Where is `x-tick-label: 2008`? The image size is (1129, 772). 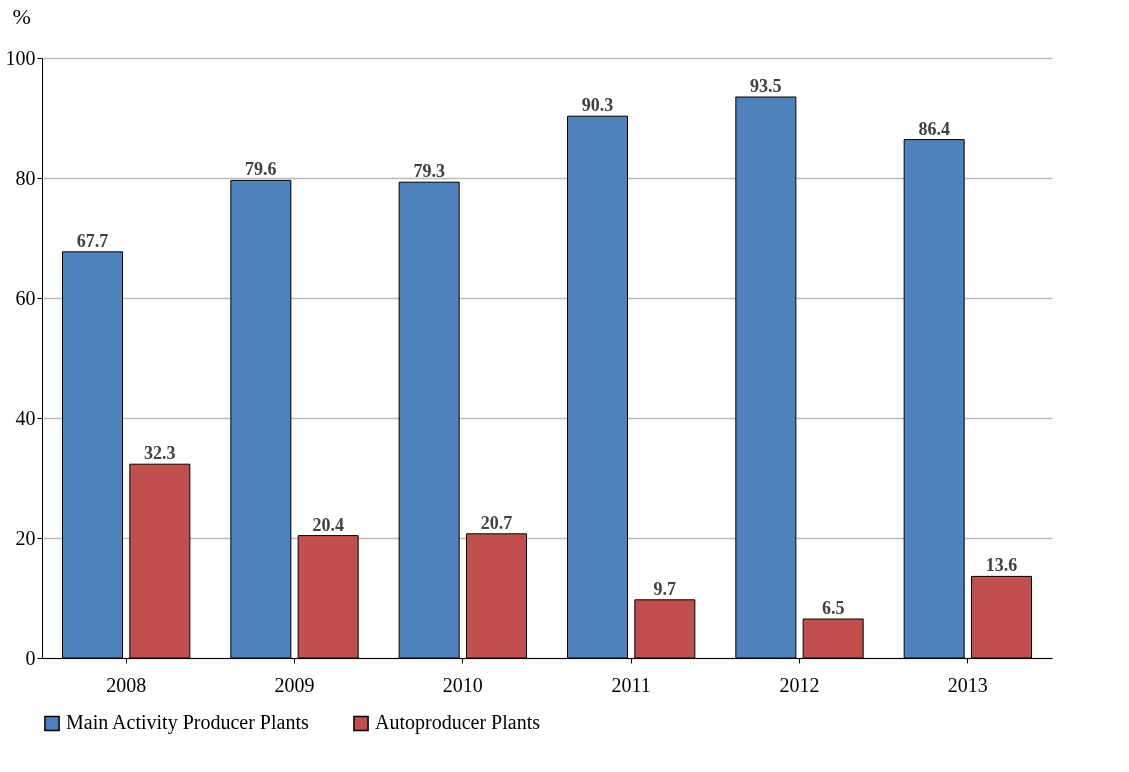
x-tick-label: 2008 is located at coordinates (126, 684).